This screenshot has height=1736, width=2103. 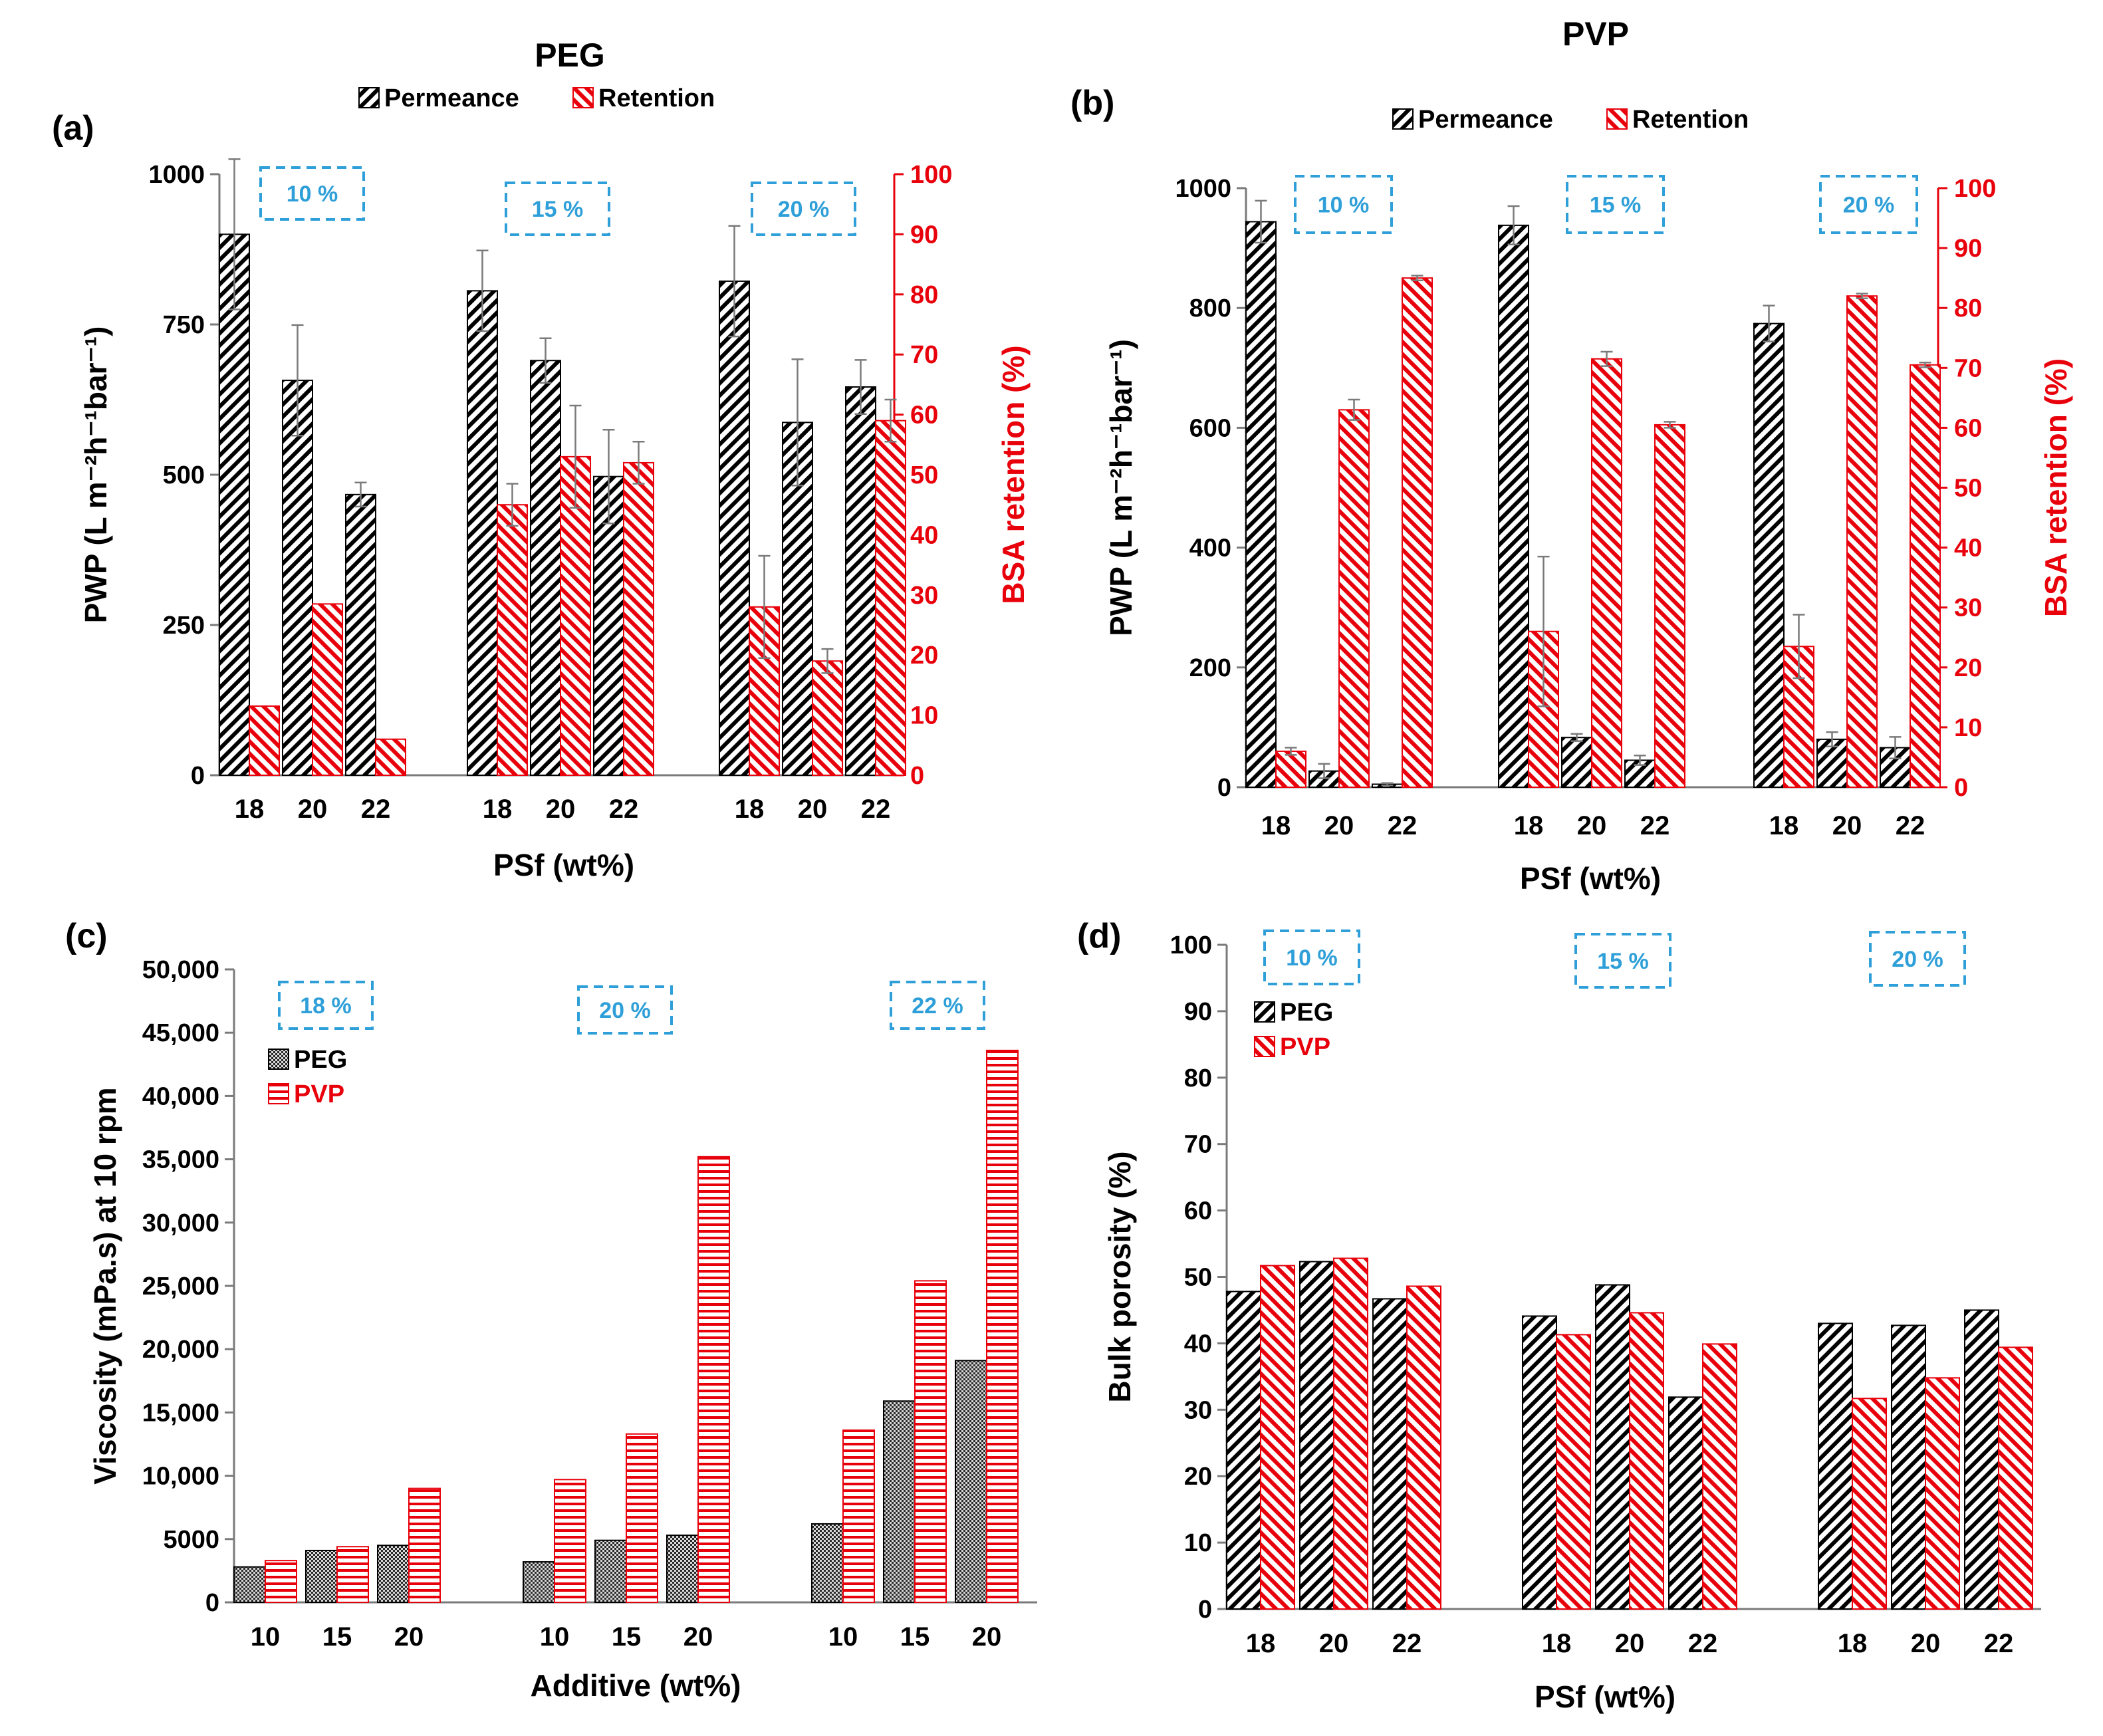 I want to click on y2-tick-label: 80, so click(x=924, y=295).